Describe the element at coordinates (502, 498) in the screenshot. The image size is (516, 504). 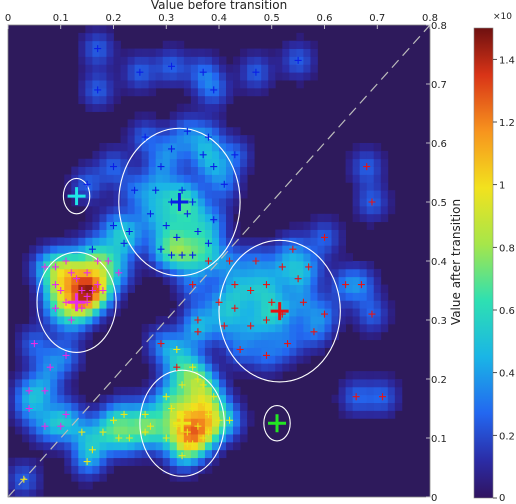
I see `colorbar-tick-label: 0` at that location.